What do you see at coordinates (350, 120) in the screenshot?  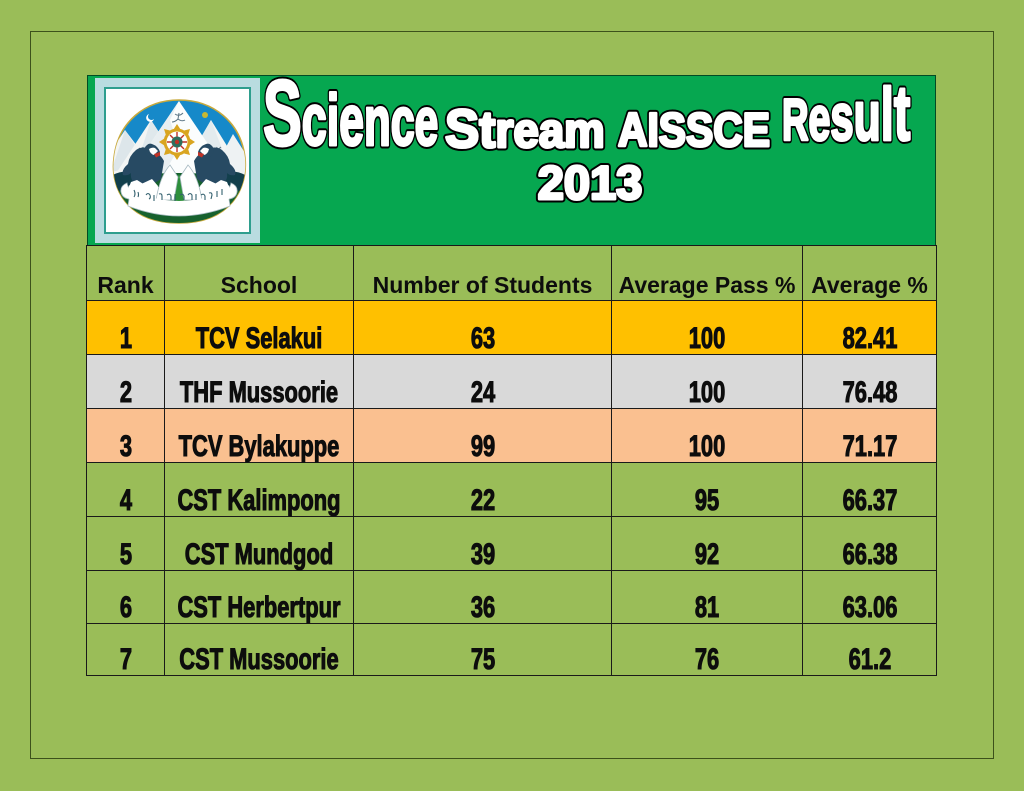 I see `svg-text: Science` at bounding box center [350, 120].